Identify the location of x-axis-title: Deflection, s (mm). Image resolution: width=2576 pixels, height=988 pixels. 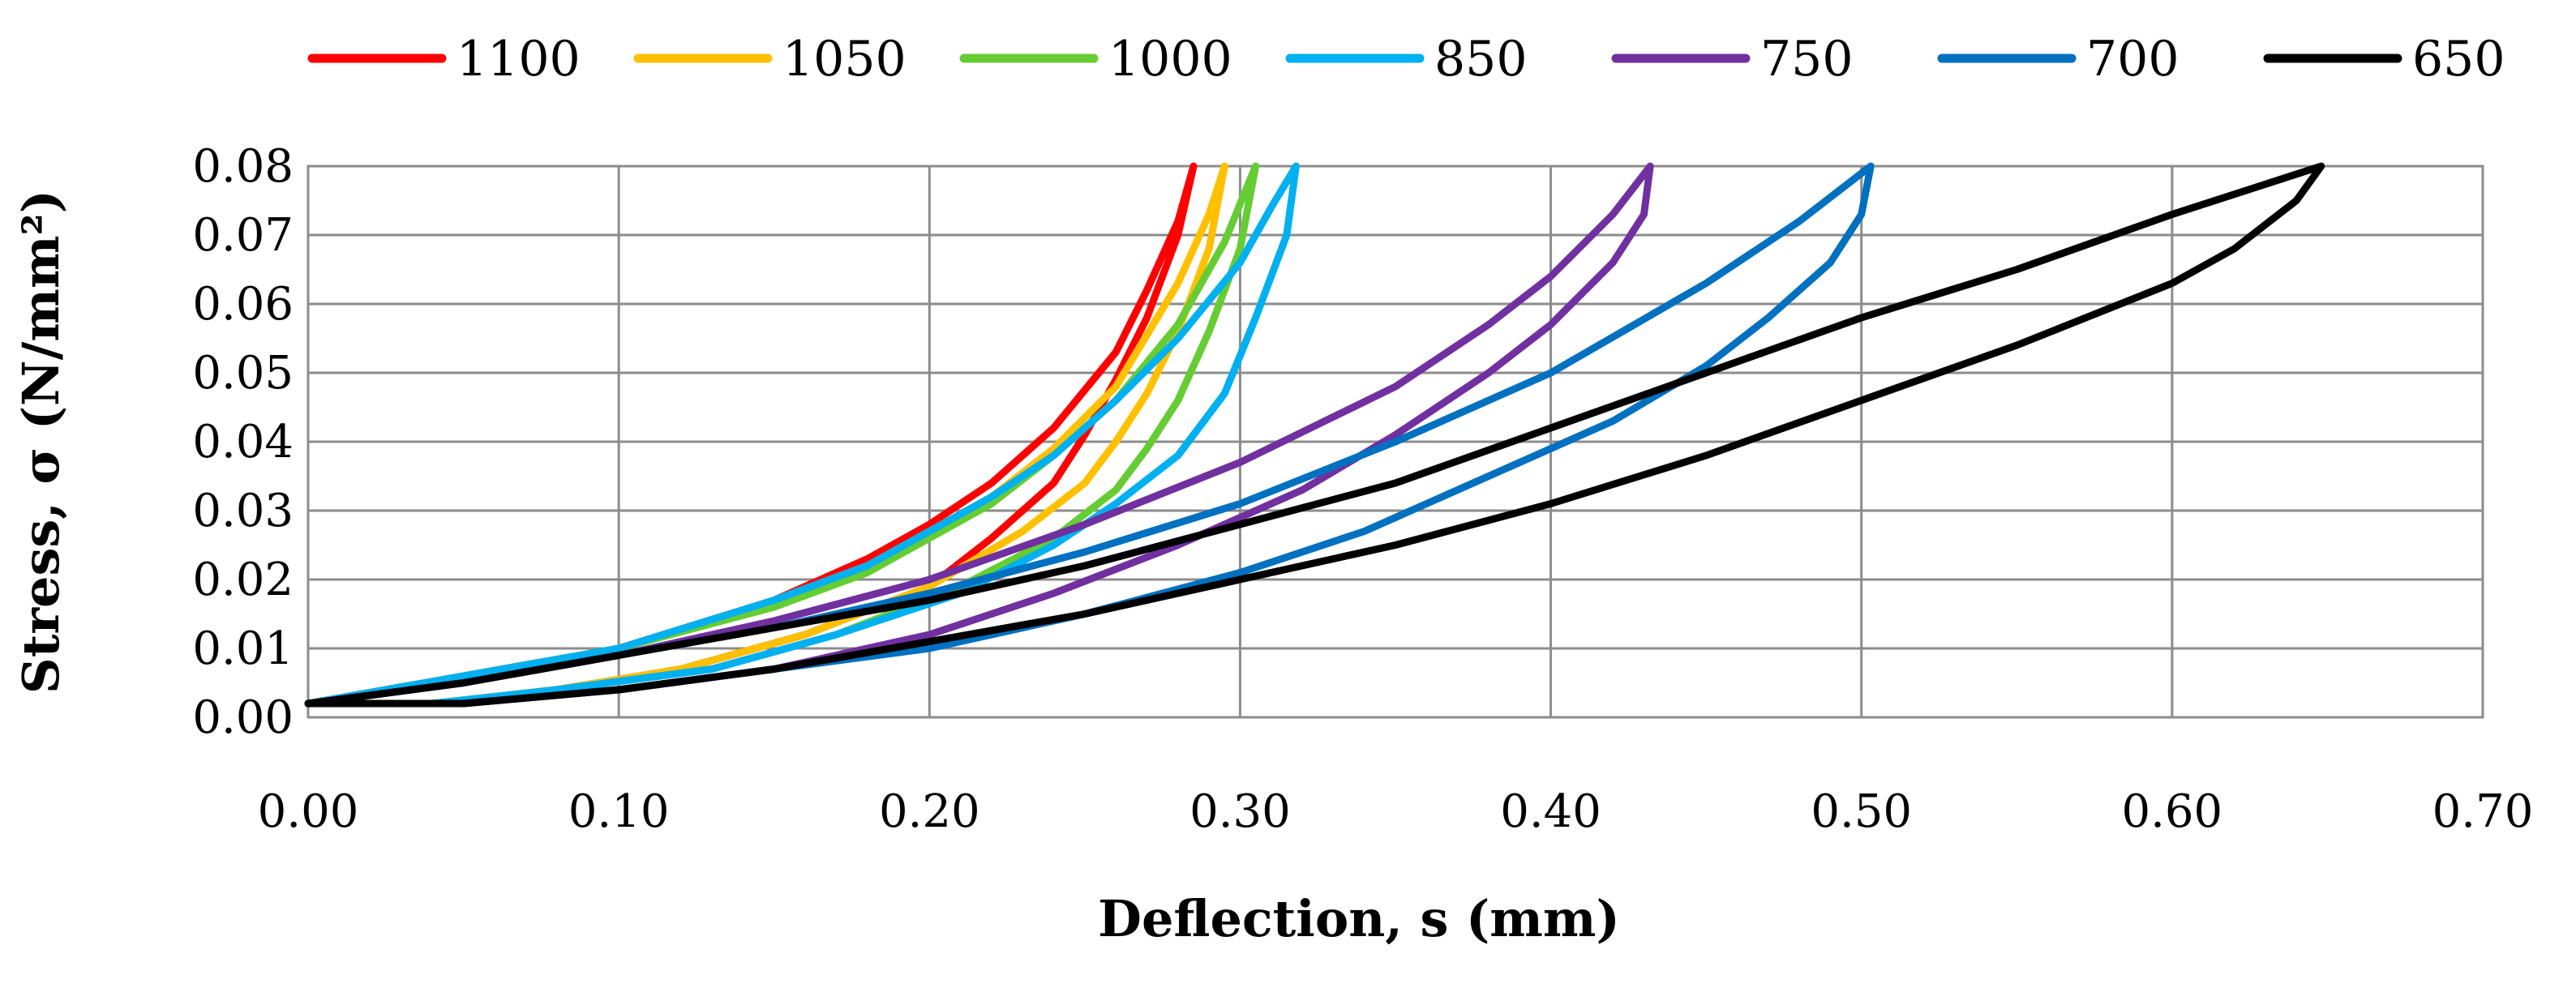
(1359, 918).